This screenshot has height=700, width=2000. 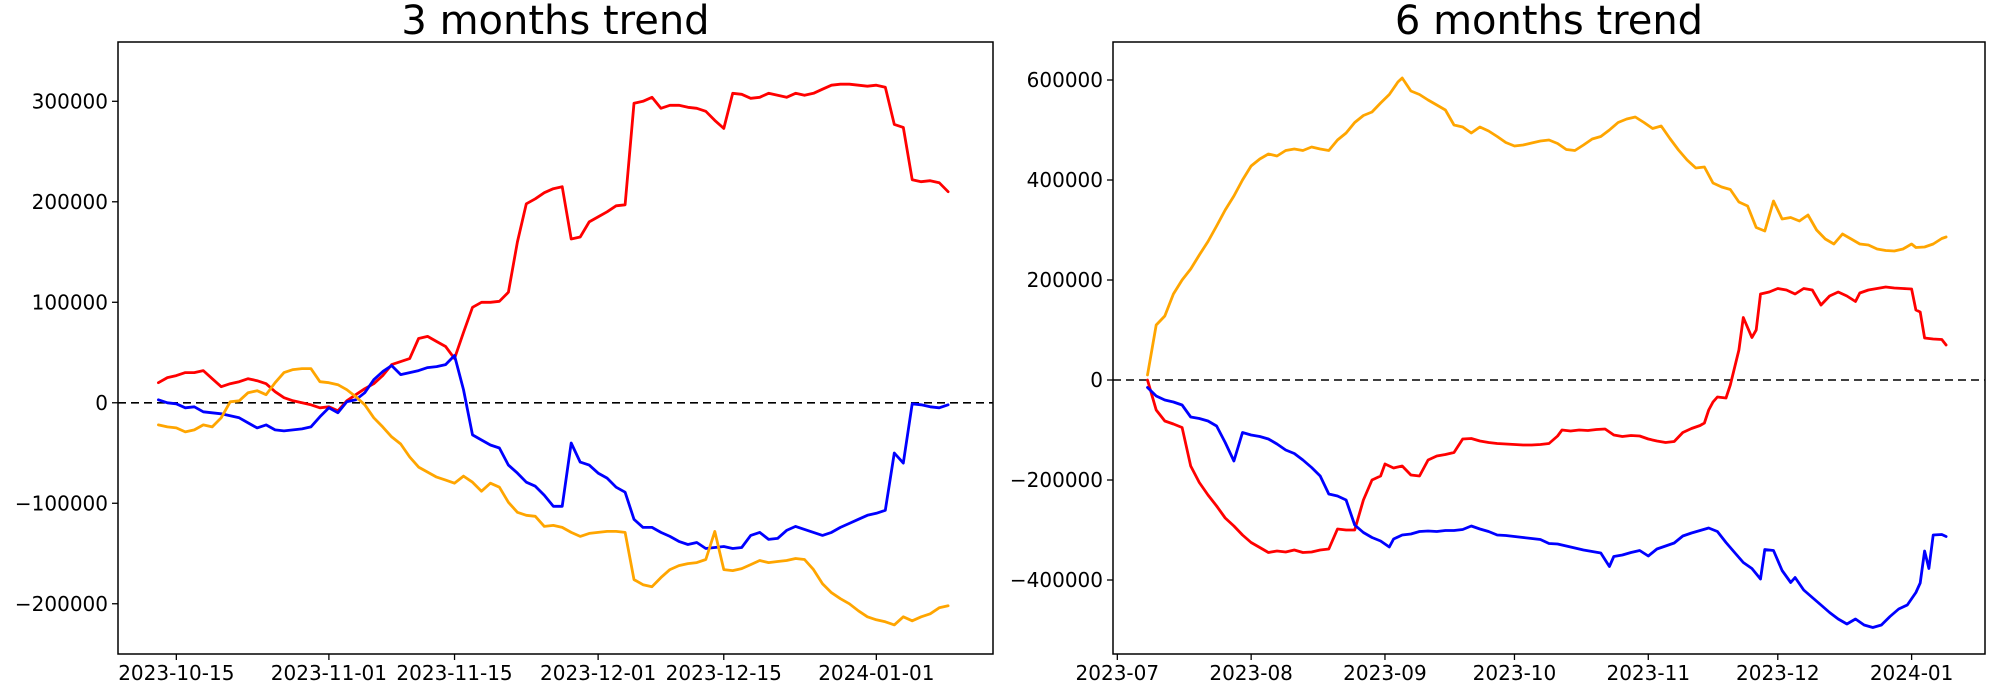 I want to click on x-tick-label: 2023-11-15, so click(x=454, y=673).